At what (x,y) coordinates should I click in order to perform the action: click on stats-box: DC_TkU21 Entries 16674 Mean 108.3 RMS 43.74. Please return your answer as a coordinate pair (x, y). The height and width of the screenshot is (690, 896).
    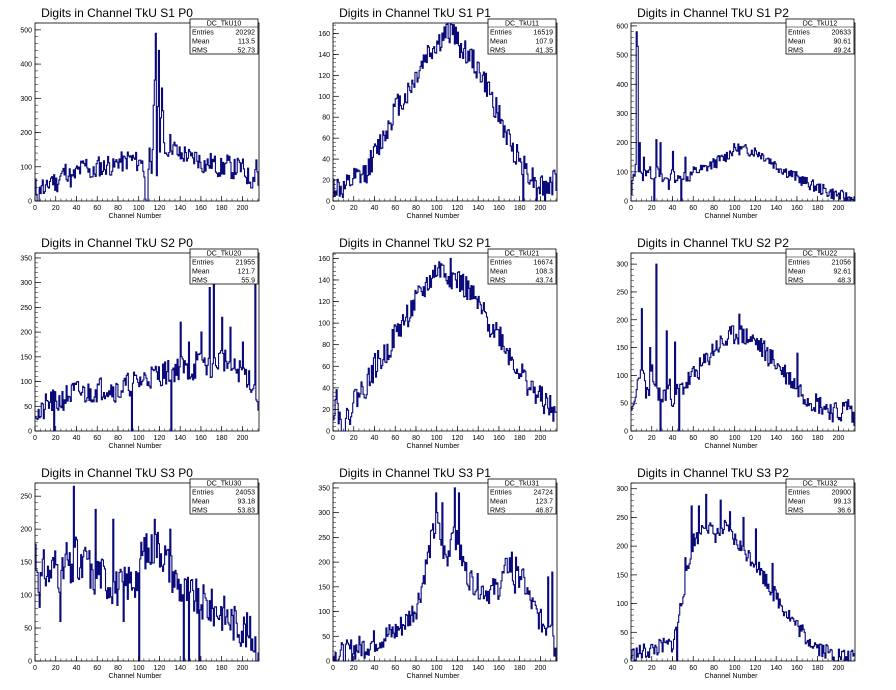
    Looking at the image, I should click on (522, 266).